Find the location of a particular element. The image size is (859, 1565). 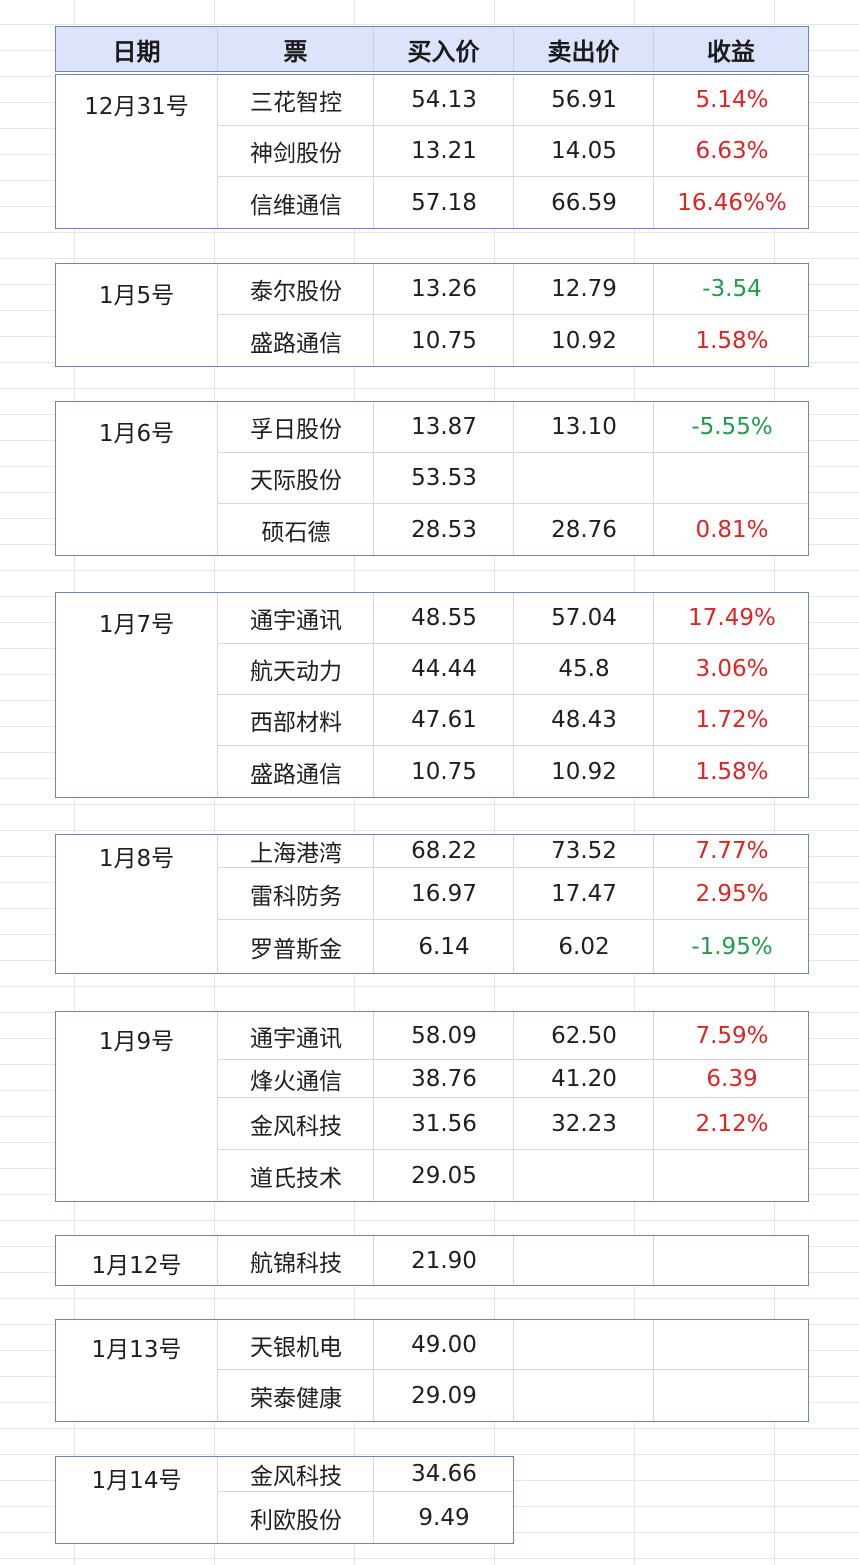

stock-name: 泰尔股份 is located at coordinates (296, 292).